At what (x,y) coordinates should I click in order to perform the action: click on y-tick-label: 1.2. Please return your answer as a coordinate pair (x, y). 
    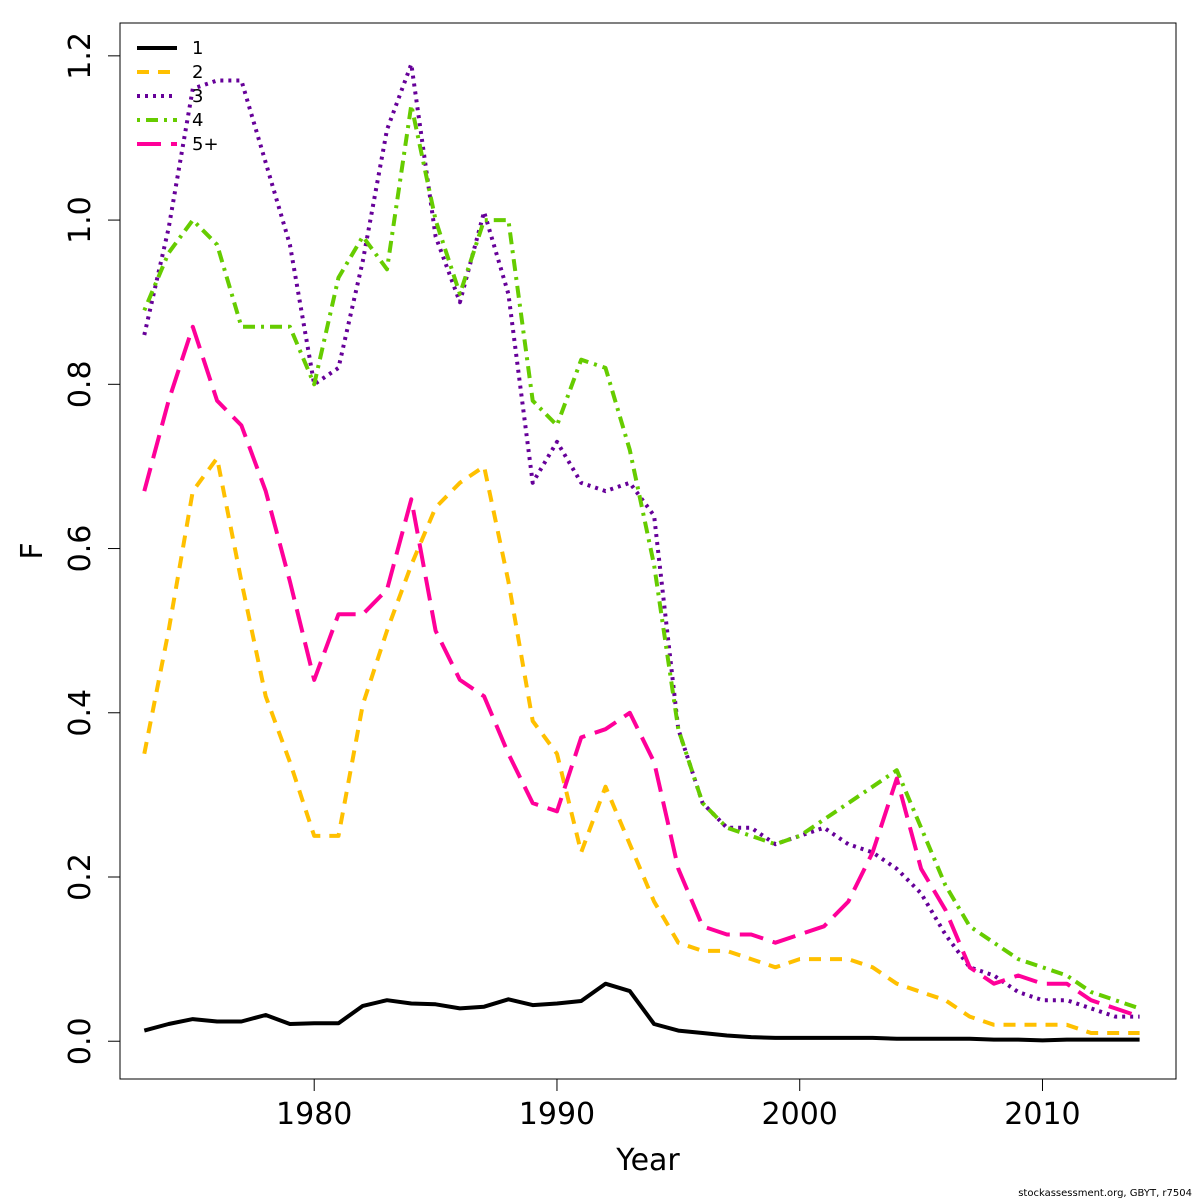
    Looking at the image, I should click on (80, 56).